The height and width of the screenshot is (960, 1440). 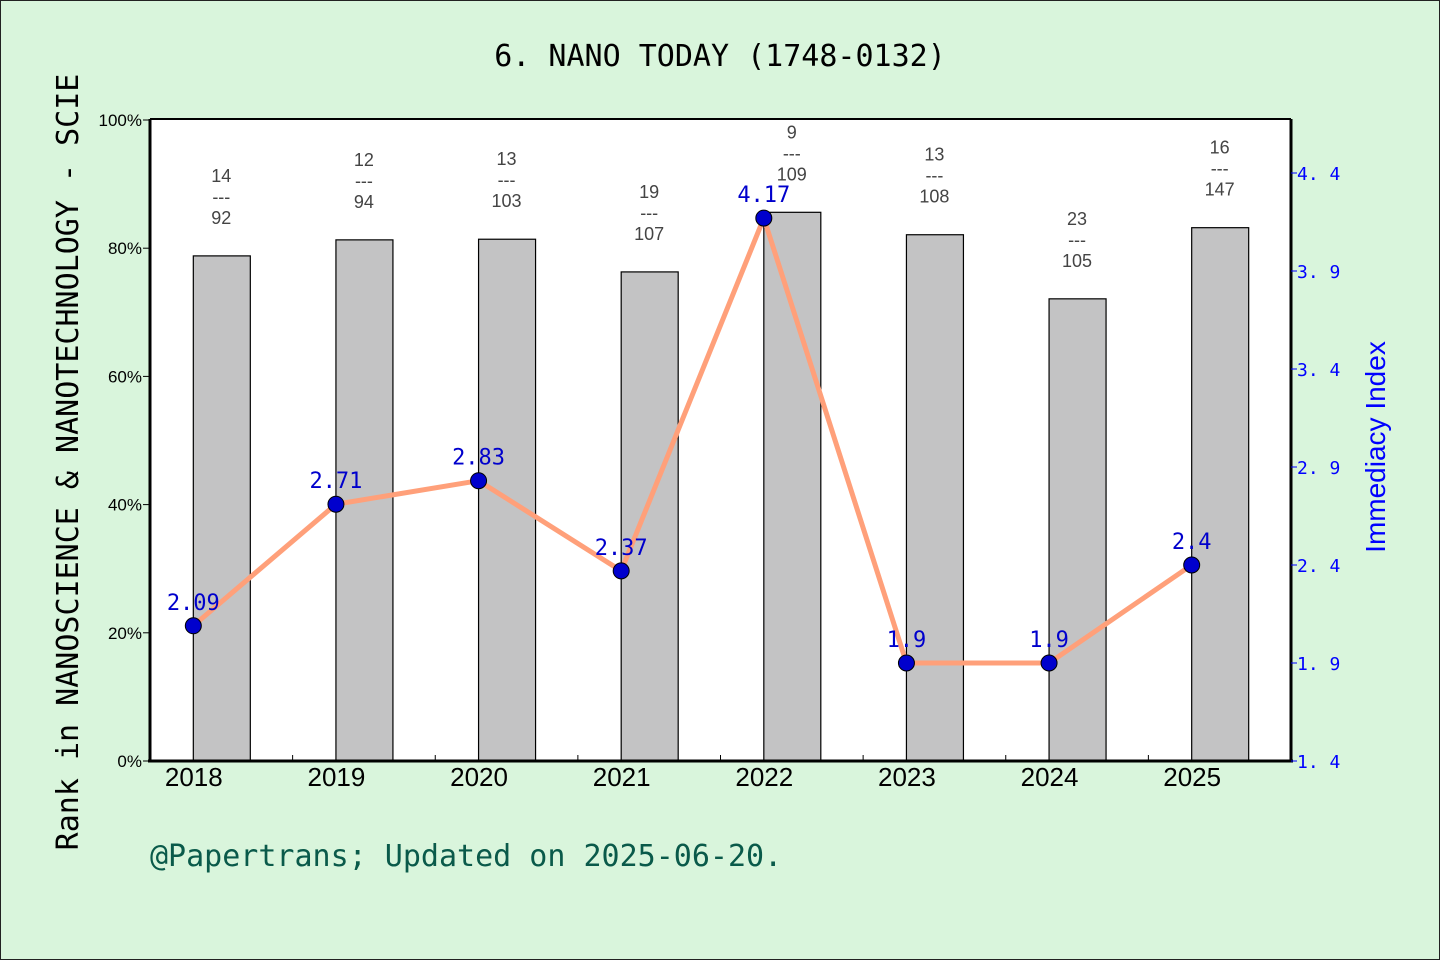 I want to click on rank-value: 9, so click(x=792, y=132).